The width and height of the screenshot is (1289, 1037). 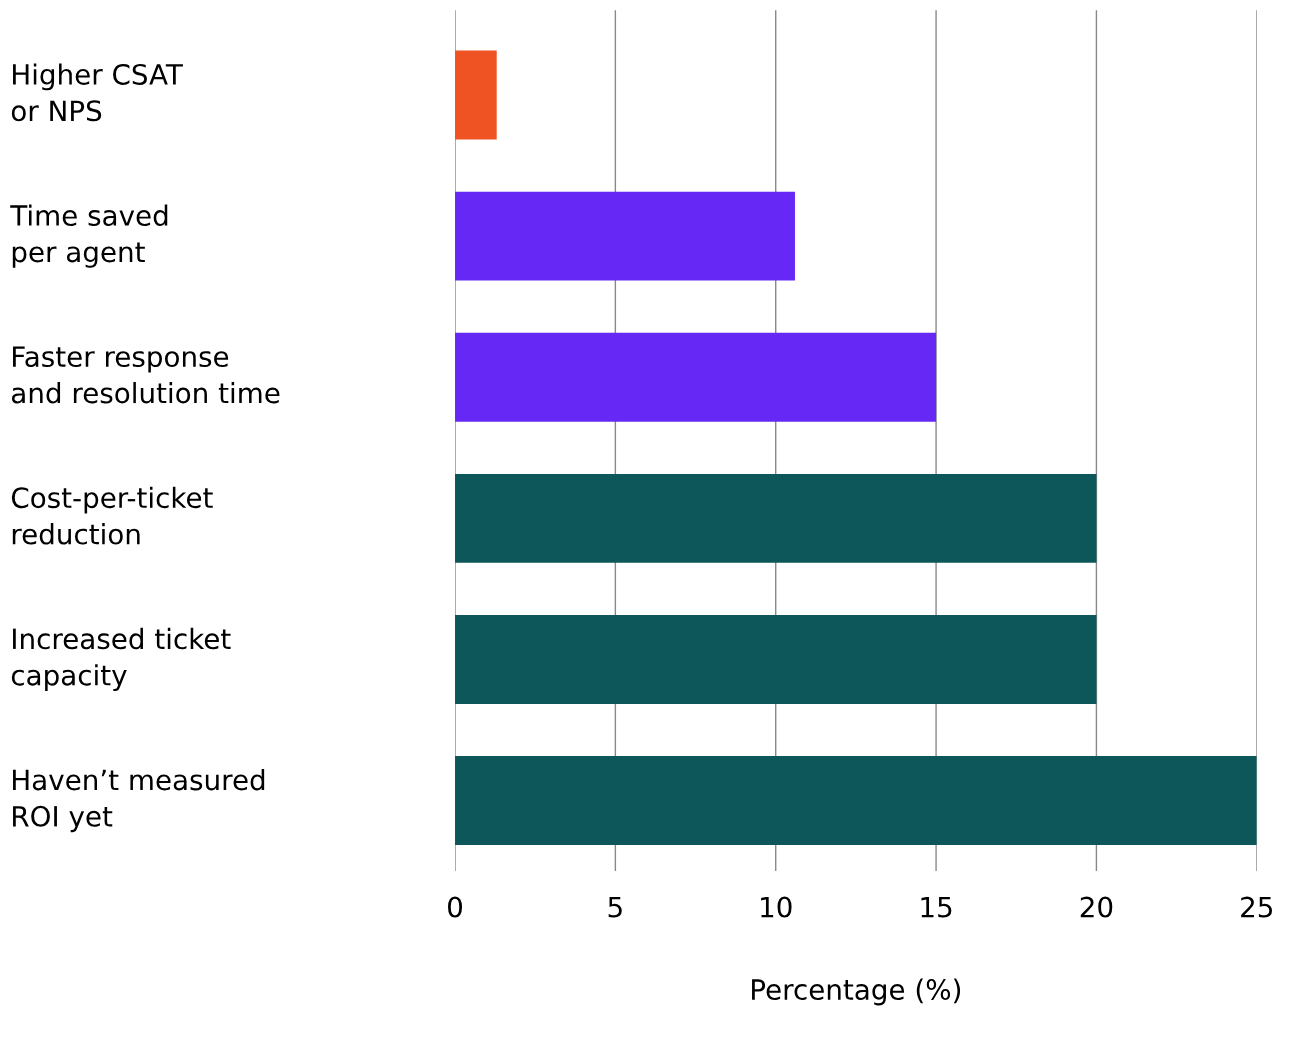 What do you see at coordinates (615, 907) in the screenshot?
I see `x-tick-label: 5` at bounding box center [615, 907].